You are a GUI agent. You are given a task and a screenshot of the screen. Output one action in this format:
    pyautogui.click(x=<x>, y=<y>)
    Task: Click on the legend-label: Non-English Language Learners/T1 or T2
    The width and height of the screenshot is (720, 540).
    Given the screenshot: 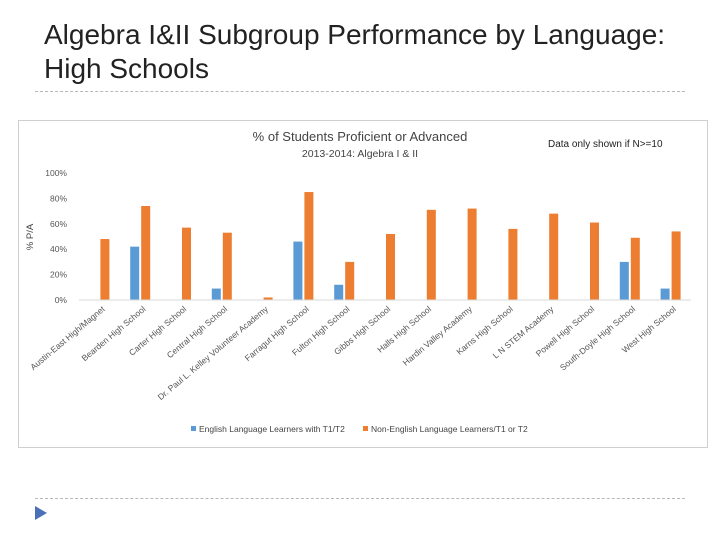 What is the action you would take?
    pyautogui.click(x=449, y=429)
    